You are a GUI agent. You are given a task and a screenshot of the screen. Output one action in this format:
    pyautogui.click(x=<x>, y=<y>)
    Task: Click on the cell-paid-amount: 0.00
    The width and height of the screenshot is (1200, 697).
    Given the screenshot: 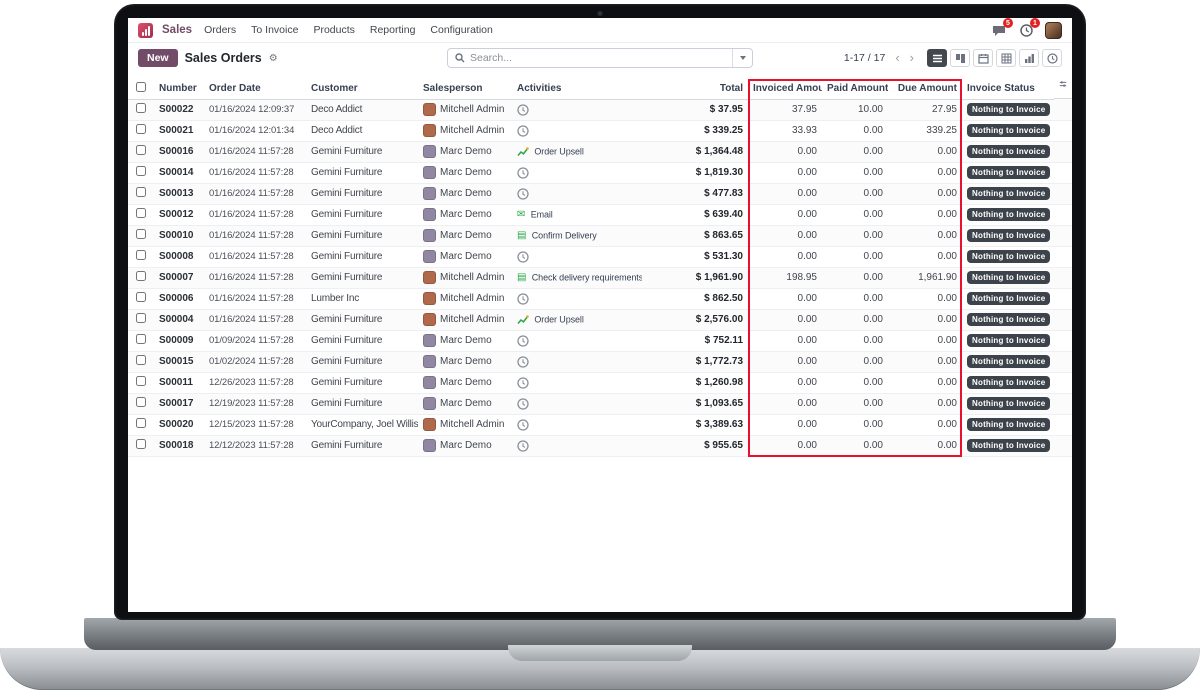 What is the action you would take?
    pyautogui.click(x=855, y=215)
    